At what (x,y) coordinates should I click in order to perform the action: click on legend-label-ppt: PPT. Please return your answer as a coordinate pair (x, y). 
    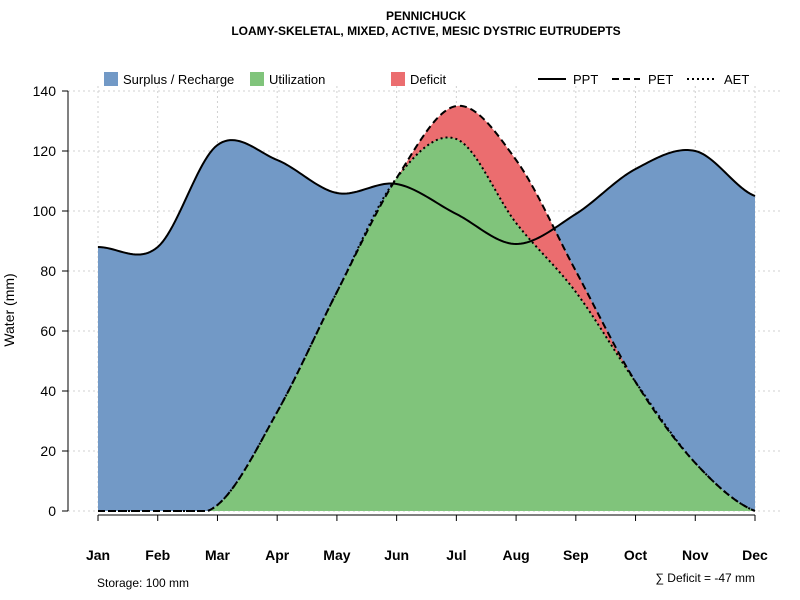
    Looking at the image, I should click on (585, 79).